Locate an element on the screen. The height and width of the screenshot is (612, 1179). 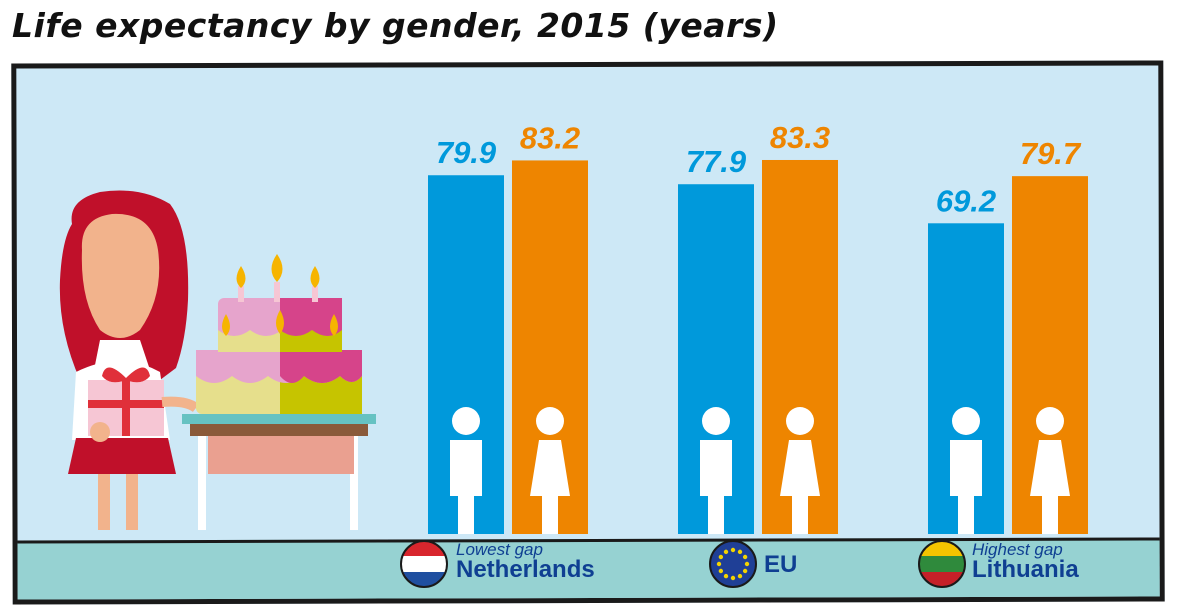
category-label-netherlands: Lowest gap Netherlands is located at coordinates (525, 561).